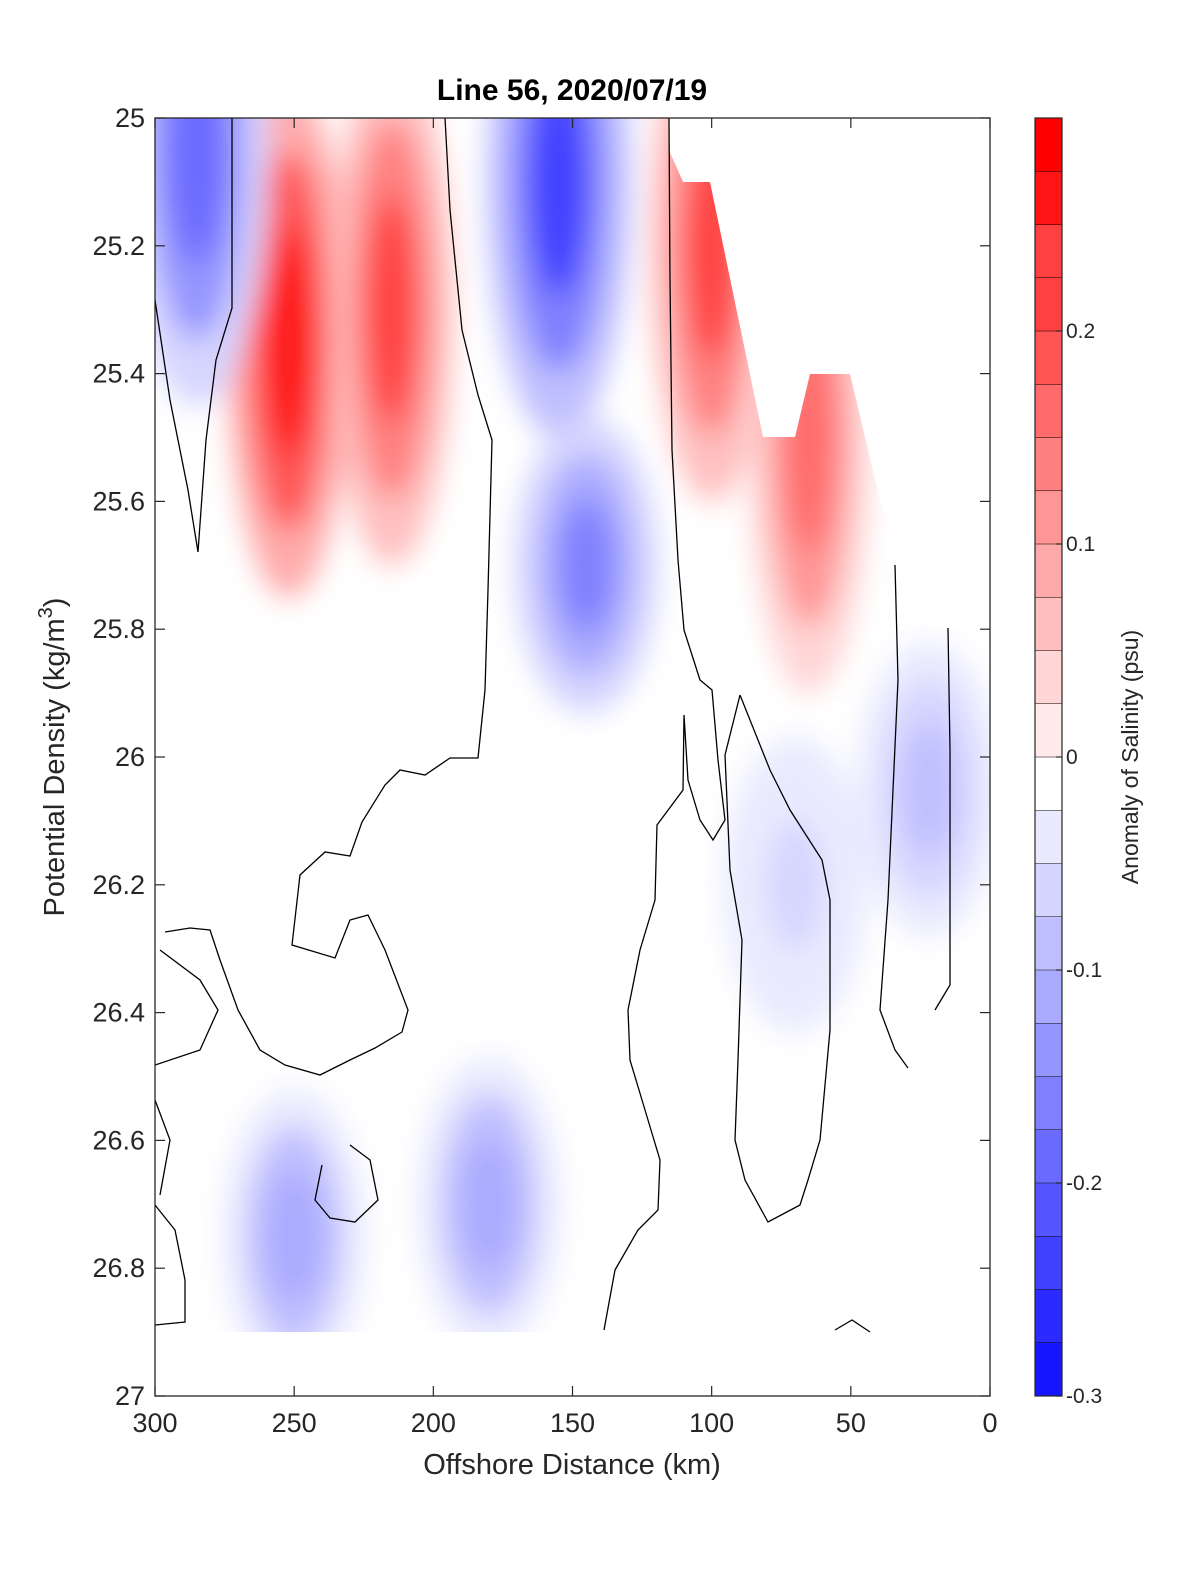 The image size is (1200, 1575). What do you see at coordinates (572, 90) in the screenshot?
I see `chart-title: Line 56, 2020/07/19` at bounding box center [572, 90].